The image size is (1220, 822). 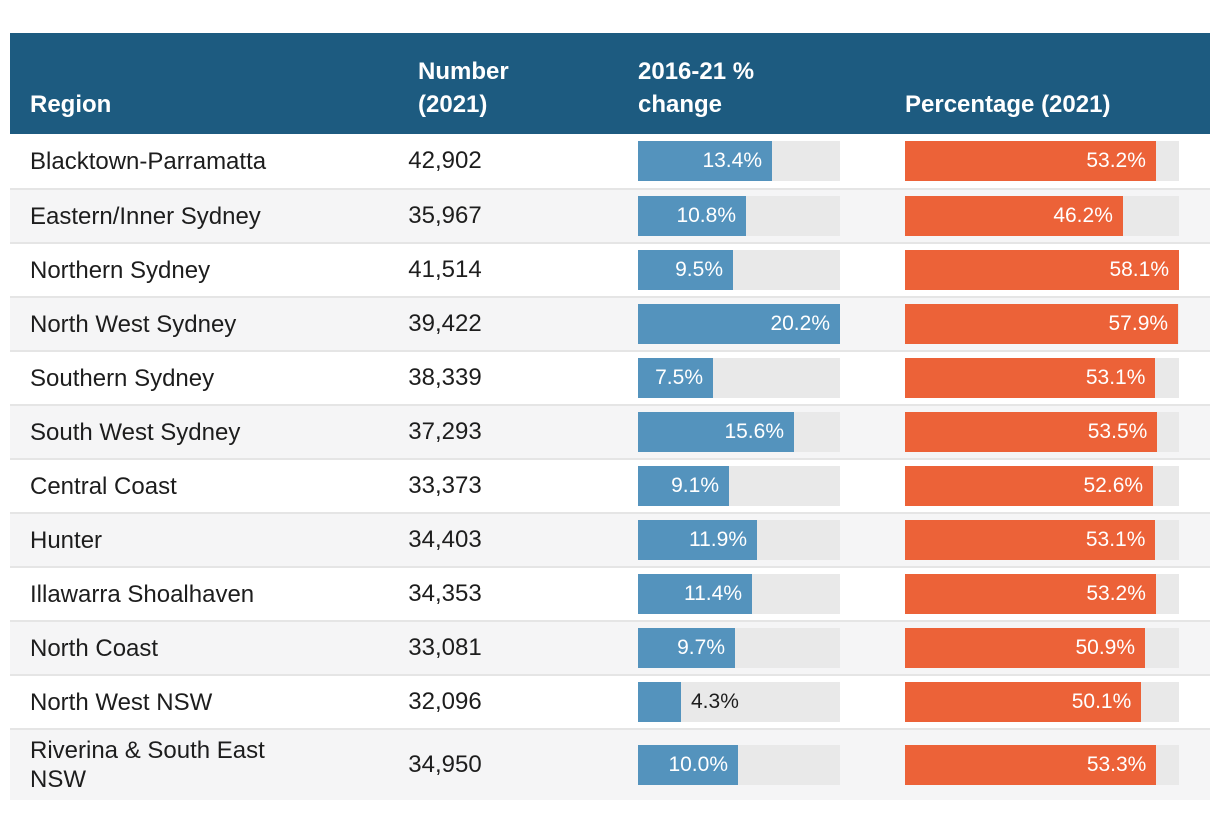 I want to click on change-bar: 13.4%, so click(x=705, y=161).